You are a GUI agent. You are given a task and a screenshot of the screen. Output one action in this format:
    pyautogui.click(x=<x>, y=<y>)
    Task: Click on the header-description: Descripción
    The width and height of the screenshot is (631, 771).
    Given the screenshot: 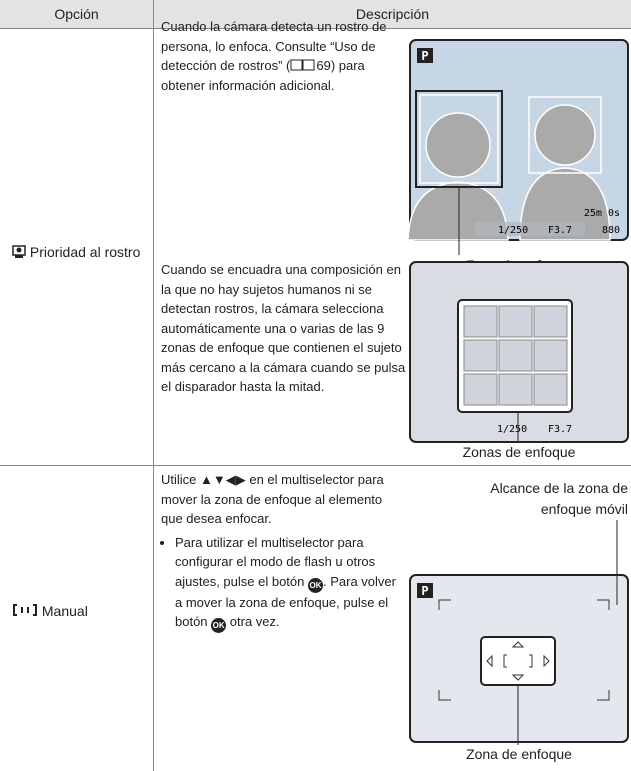 What is the action you would take?
    pyautogui.click(x=392, y=14)
    